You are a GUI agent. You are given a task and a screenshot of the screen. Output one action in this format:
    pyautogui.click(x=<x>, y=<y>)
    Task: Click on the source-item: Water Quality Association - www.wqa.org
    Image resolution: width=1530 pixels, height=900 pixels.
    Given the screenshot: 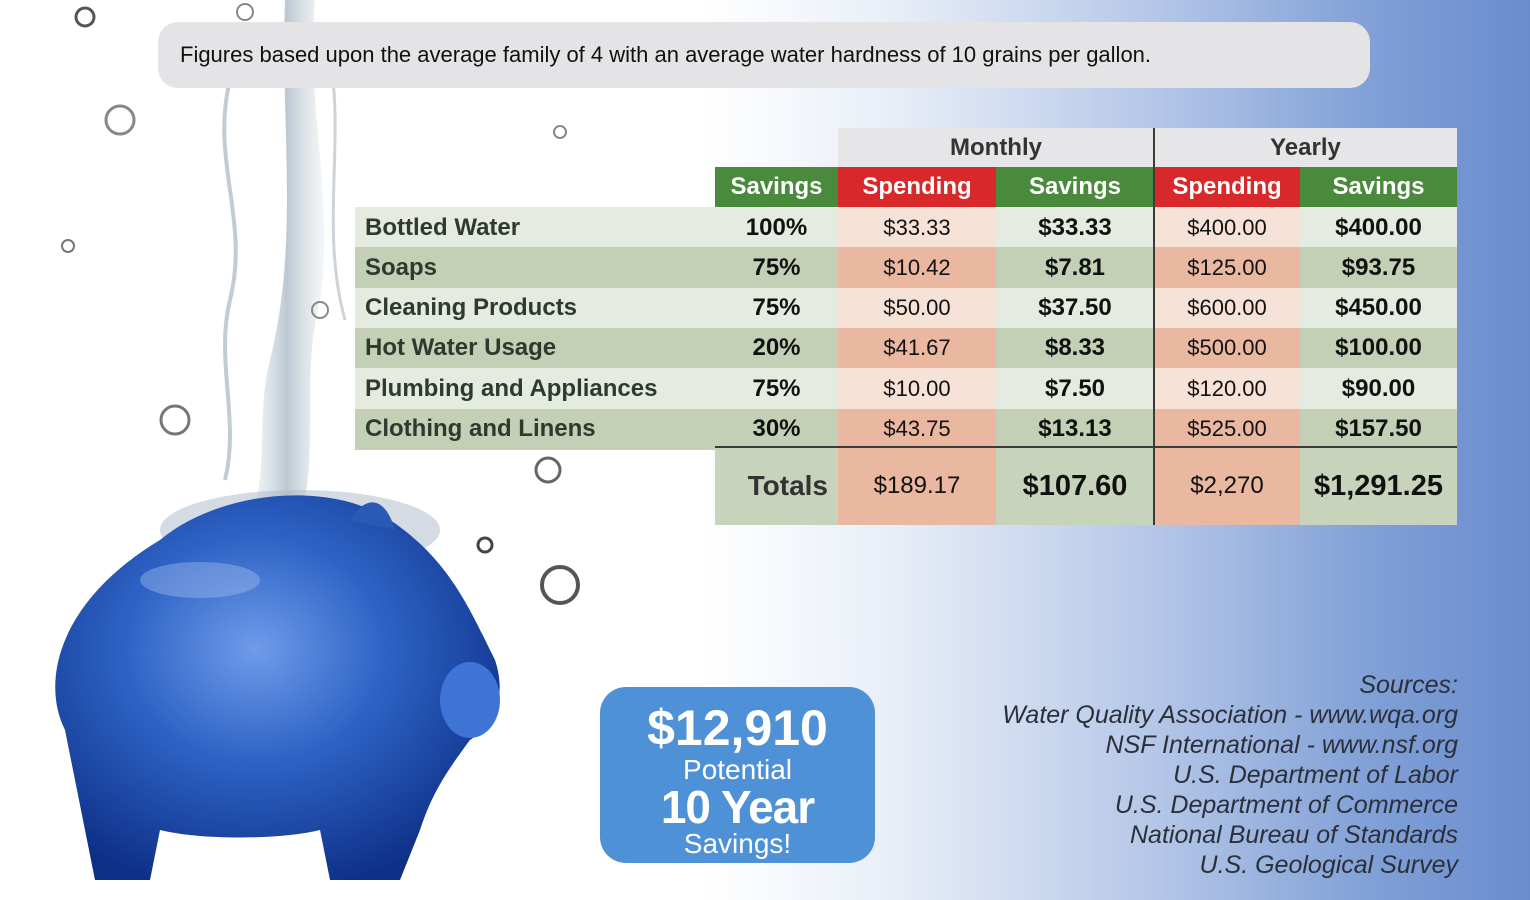 What is the action you would take?
    pyautogui.click(x=1230, y=715)
    